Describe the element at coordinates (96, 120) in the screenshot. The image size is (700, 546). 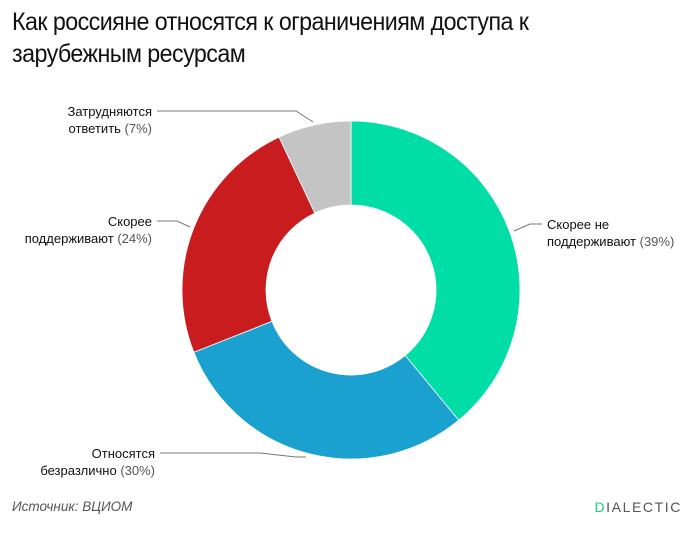
I see `label-hard-to-say: Затрудняются ответить (7%)` at that location.